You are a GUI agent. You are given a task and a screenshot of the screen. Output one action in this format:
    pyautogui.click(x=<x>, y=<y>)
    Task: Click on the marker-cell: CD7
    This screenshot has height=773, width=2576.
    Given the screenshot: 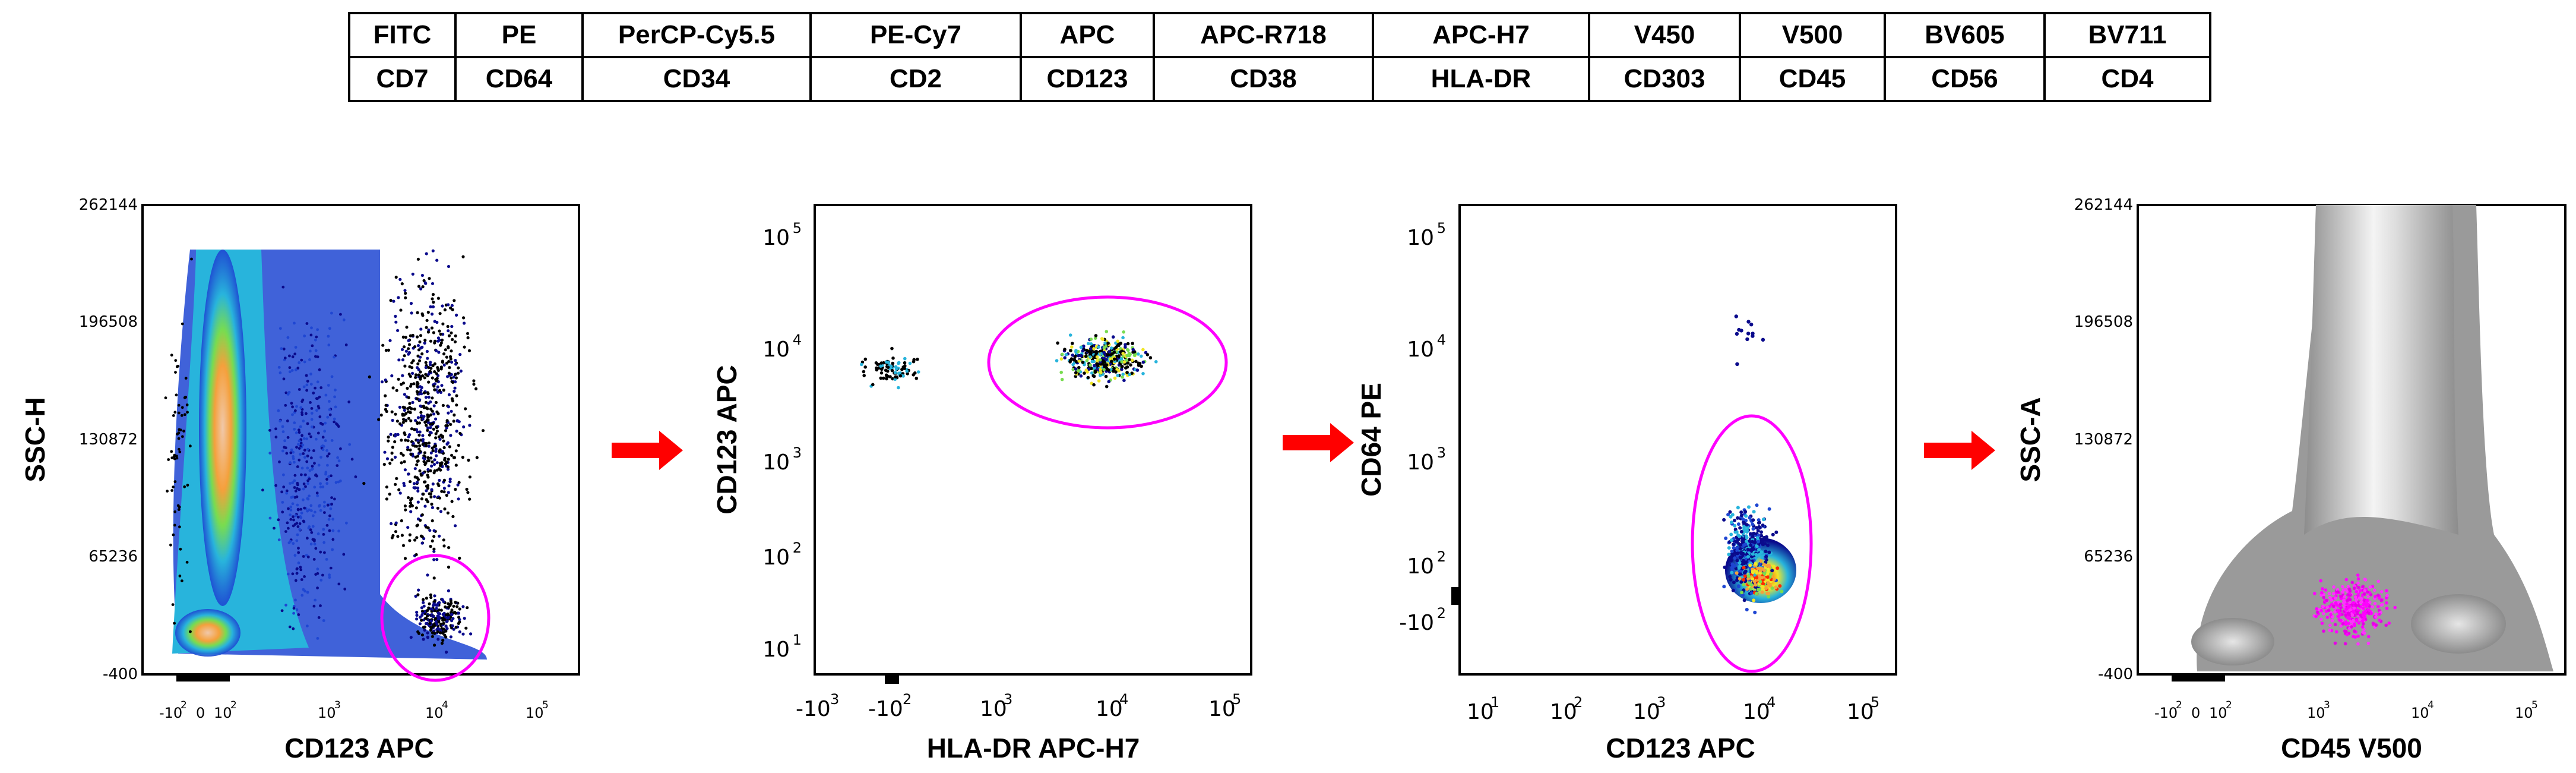 What is the action you would take?
    pyautogui.click(x=402, y=79)
    